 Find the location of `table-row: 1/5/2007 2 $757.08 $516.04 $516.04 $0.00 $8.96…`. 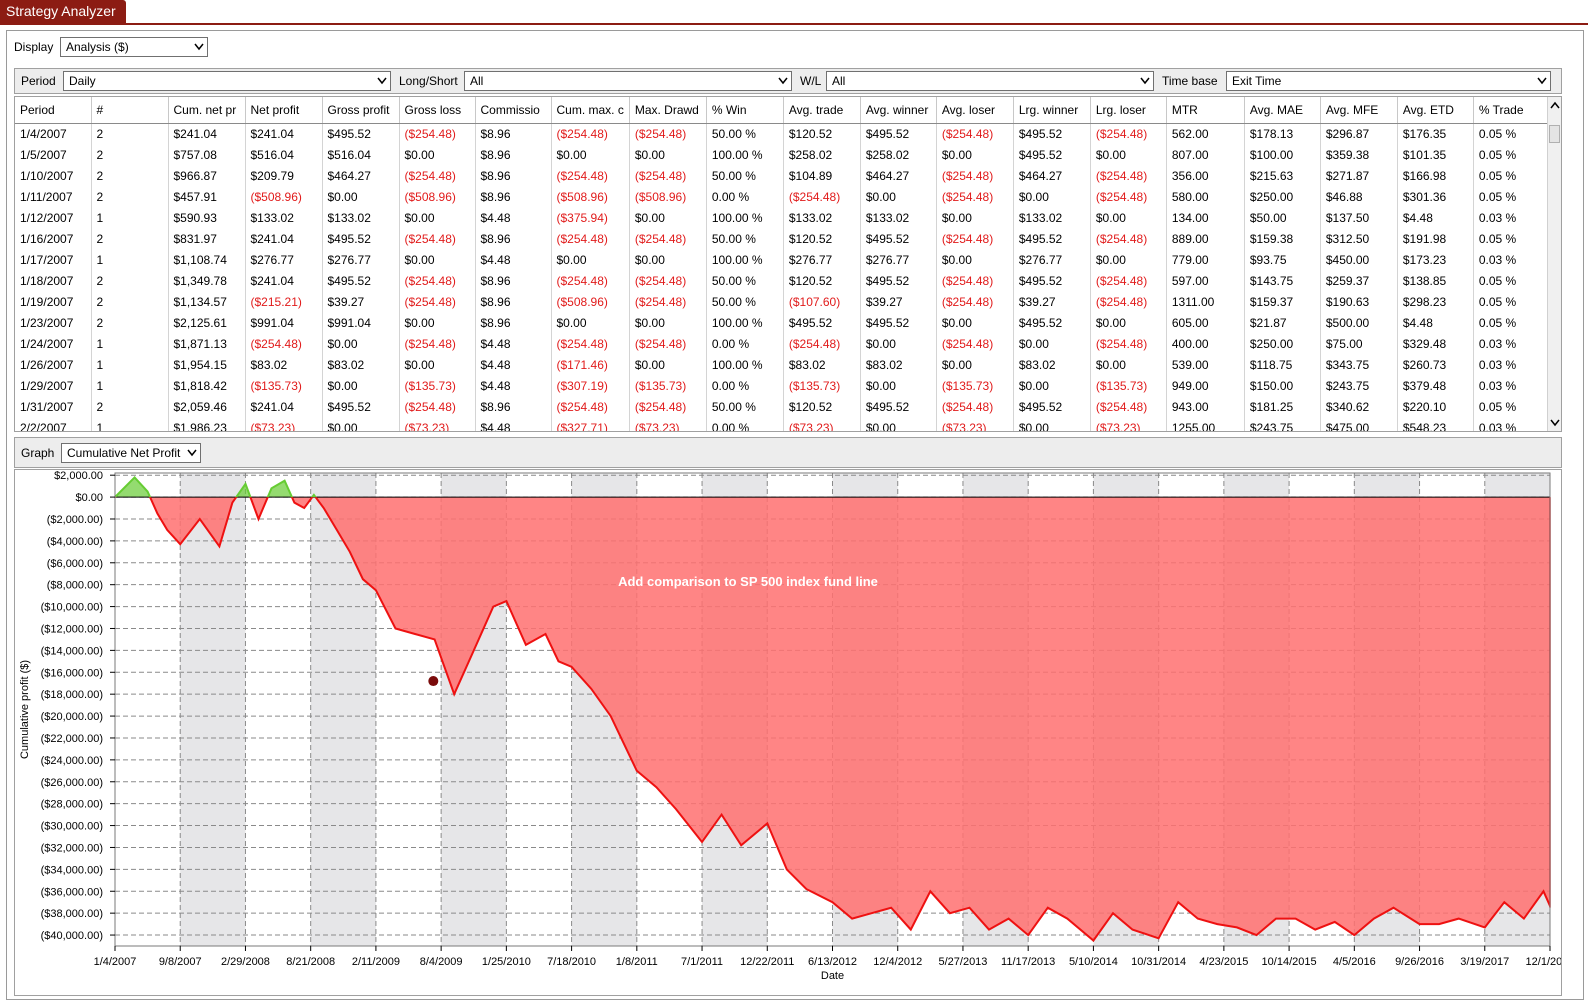

table-row: 1/5/2007 2 $757.08 $516.04 $516.04 $0.00 $8.96… is located at coordinates (783, 154).